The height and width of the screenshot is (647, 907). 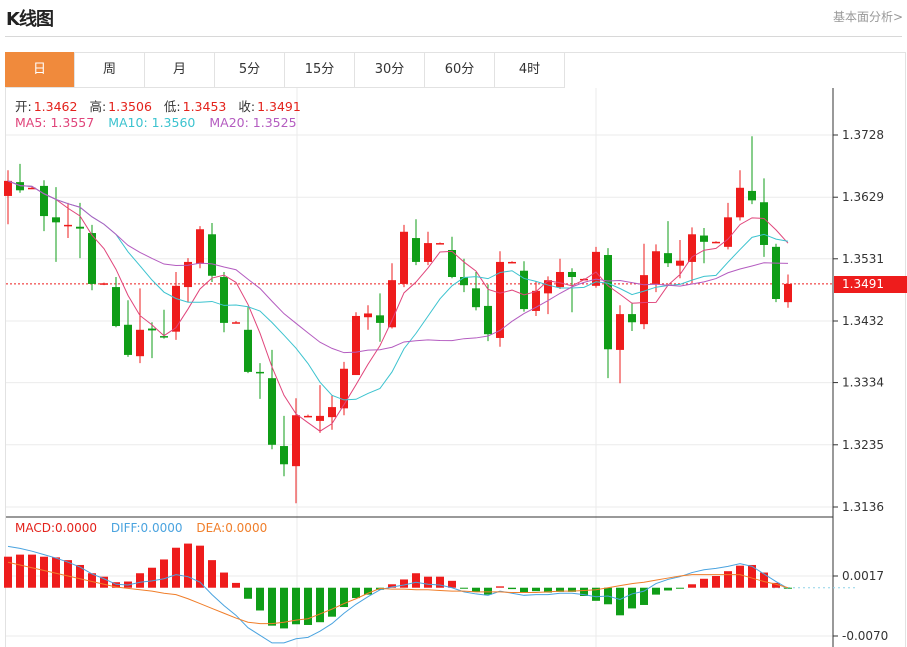 What do you see at coordinates (30, 19) in the screenshot?
I see `page-title: K线图` at bounding box center [30, 19].